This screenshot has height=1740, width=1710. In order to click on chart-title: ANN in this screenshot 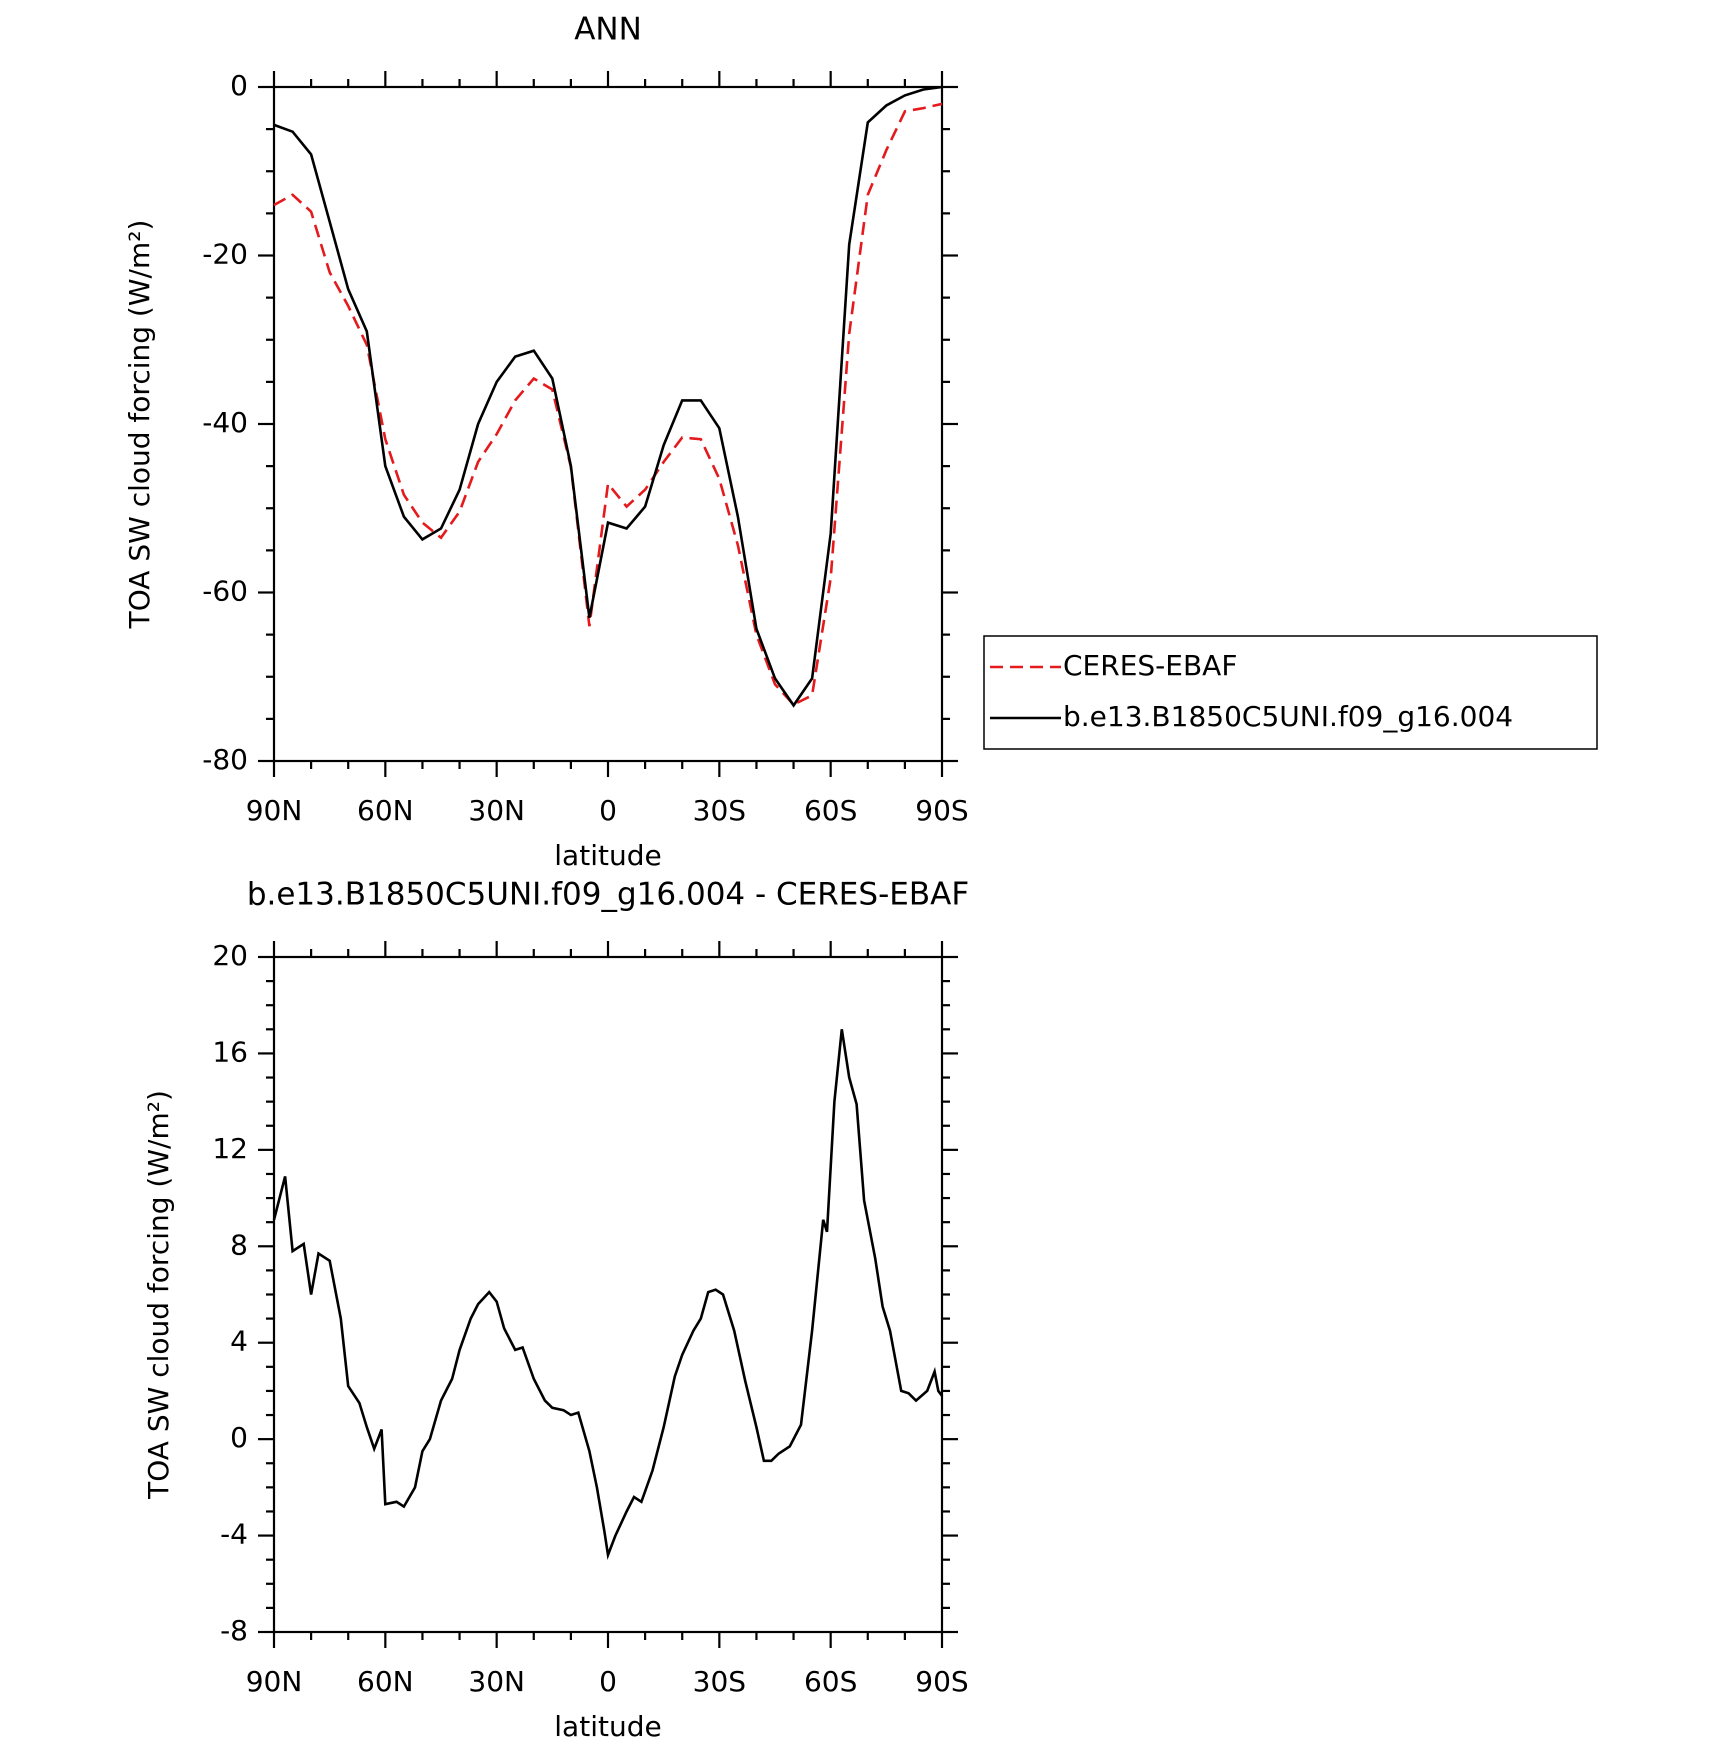, I will do `click(608, 30)`.